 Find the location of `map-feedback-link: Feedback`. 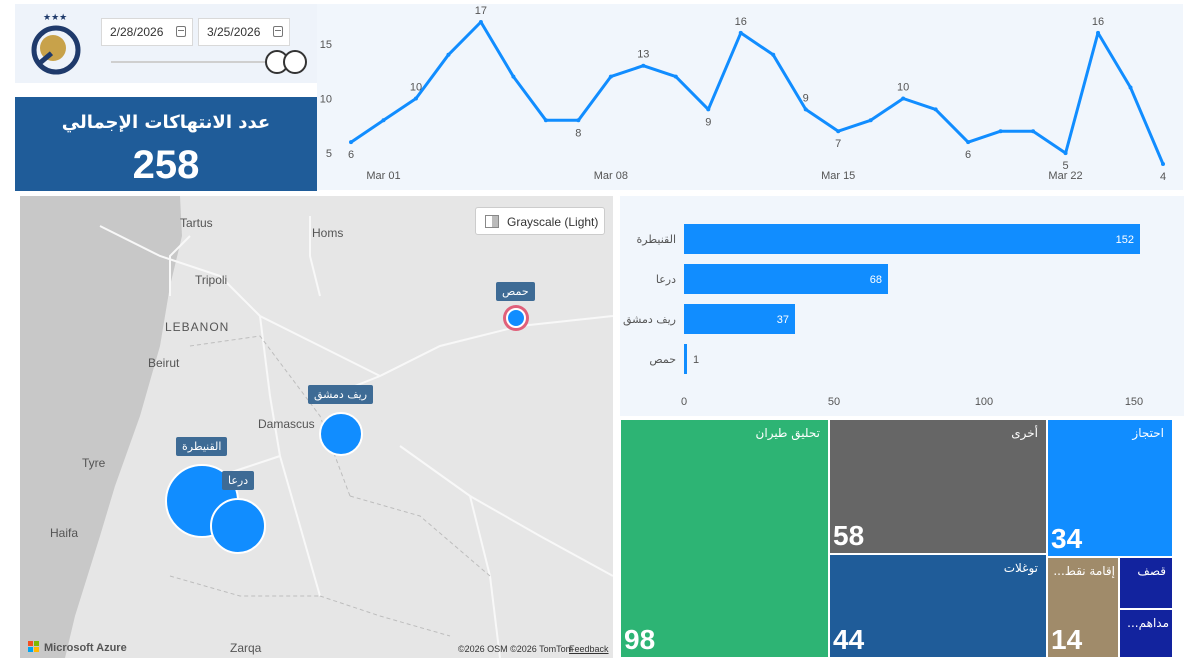

map-feedback-link: Feedback is located at coordinates (589, 649).